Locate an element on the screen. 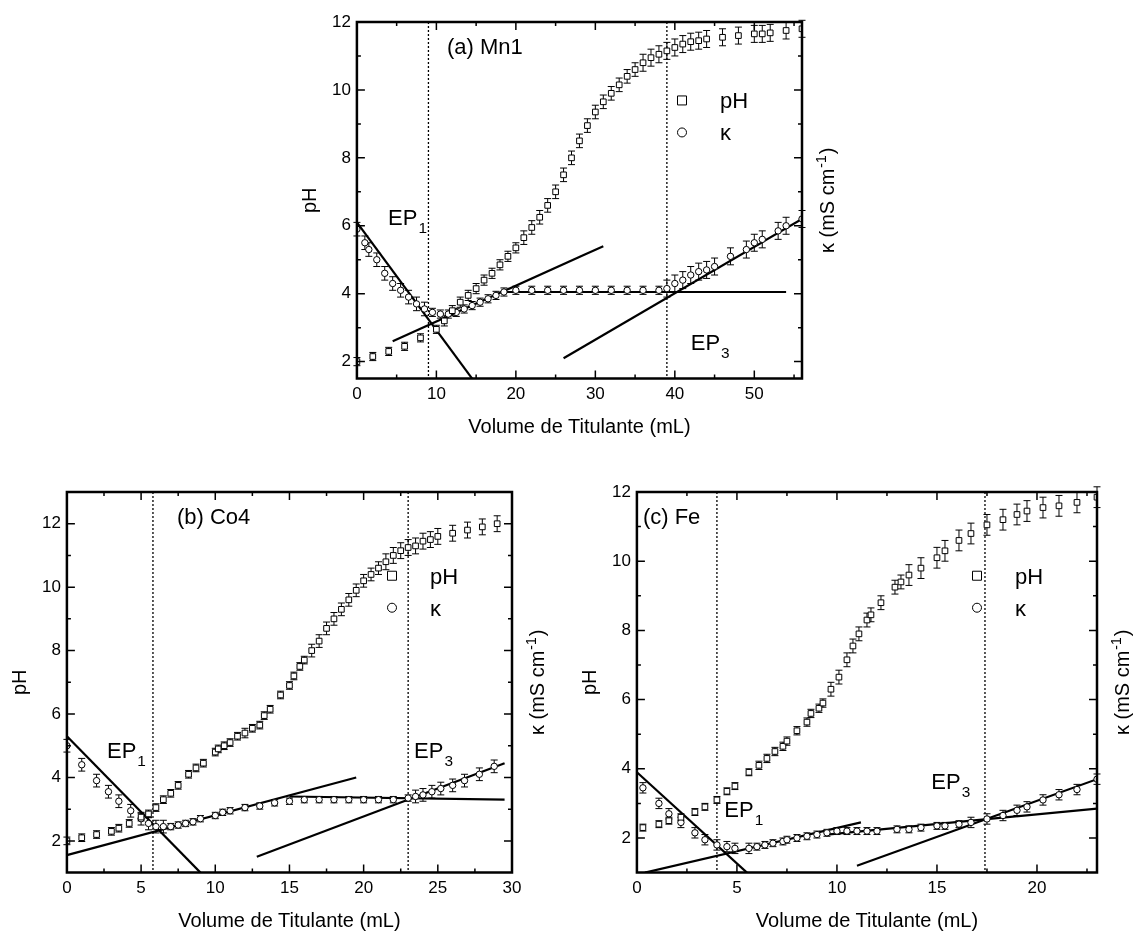 The height and width of the screenshot is (939, 1145). x-tick-label: 50 is located at coordinates (754, 394).